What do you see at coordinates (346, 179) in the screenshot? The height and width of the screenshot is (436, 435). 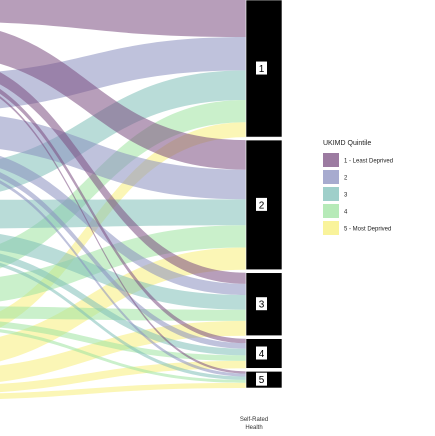 I see `legend-label: 2` at bounding box center [346, 179].